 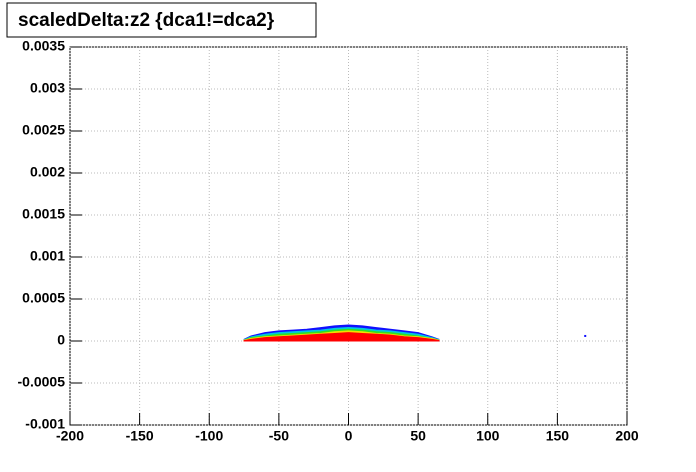 What do you see at coordinates (140, 436) in the screenshot?
I see `x-tick-label: -150` at bounding box center [140, 436].